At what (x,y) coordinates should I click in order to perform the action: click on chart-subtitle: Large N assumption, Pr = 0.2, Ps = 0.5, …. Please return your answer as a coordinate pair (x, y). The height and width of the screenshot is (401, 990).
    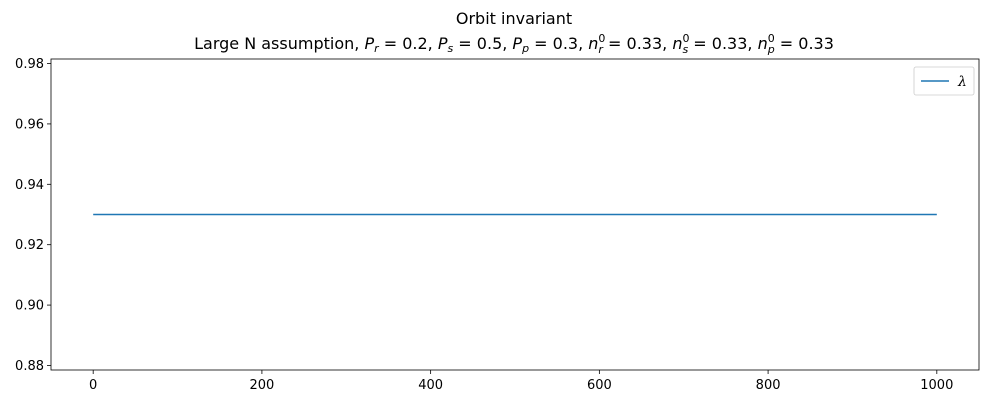
    Looking at the image, I should click on (514, 44).